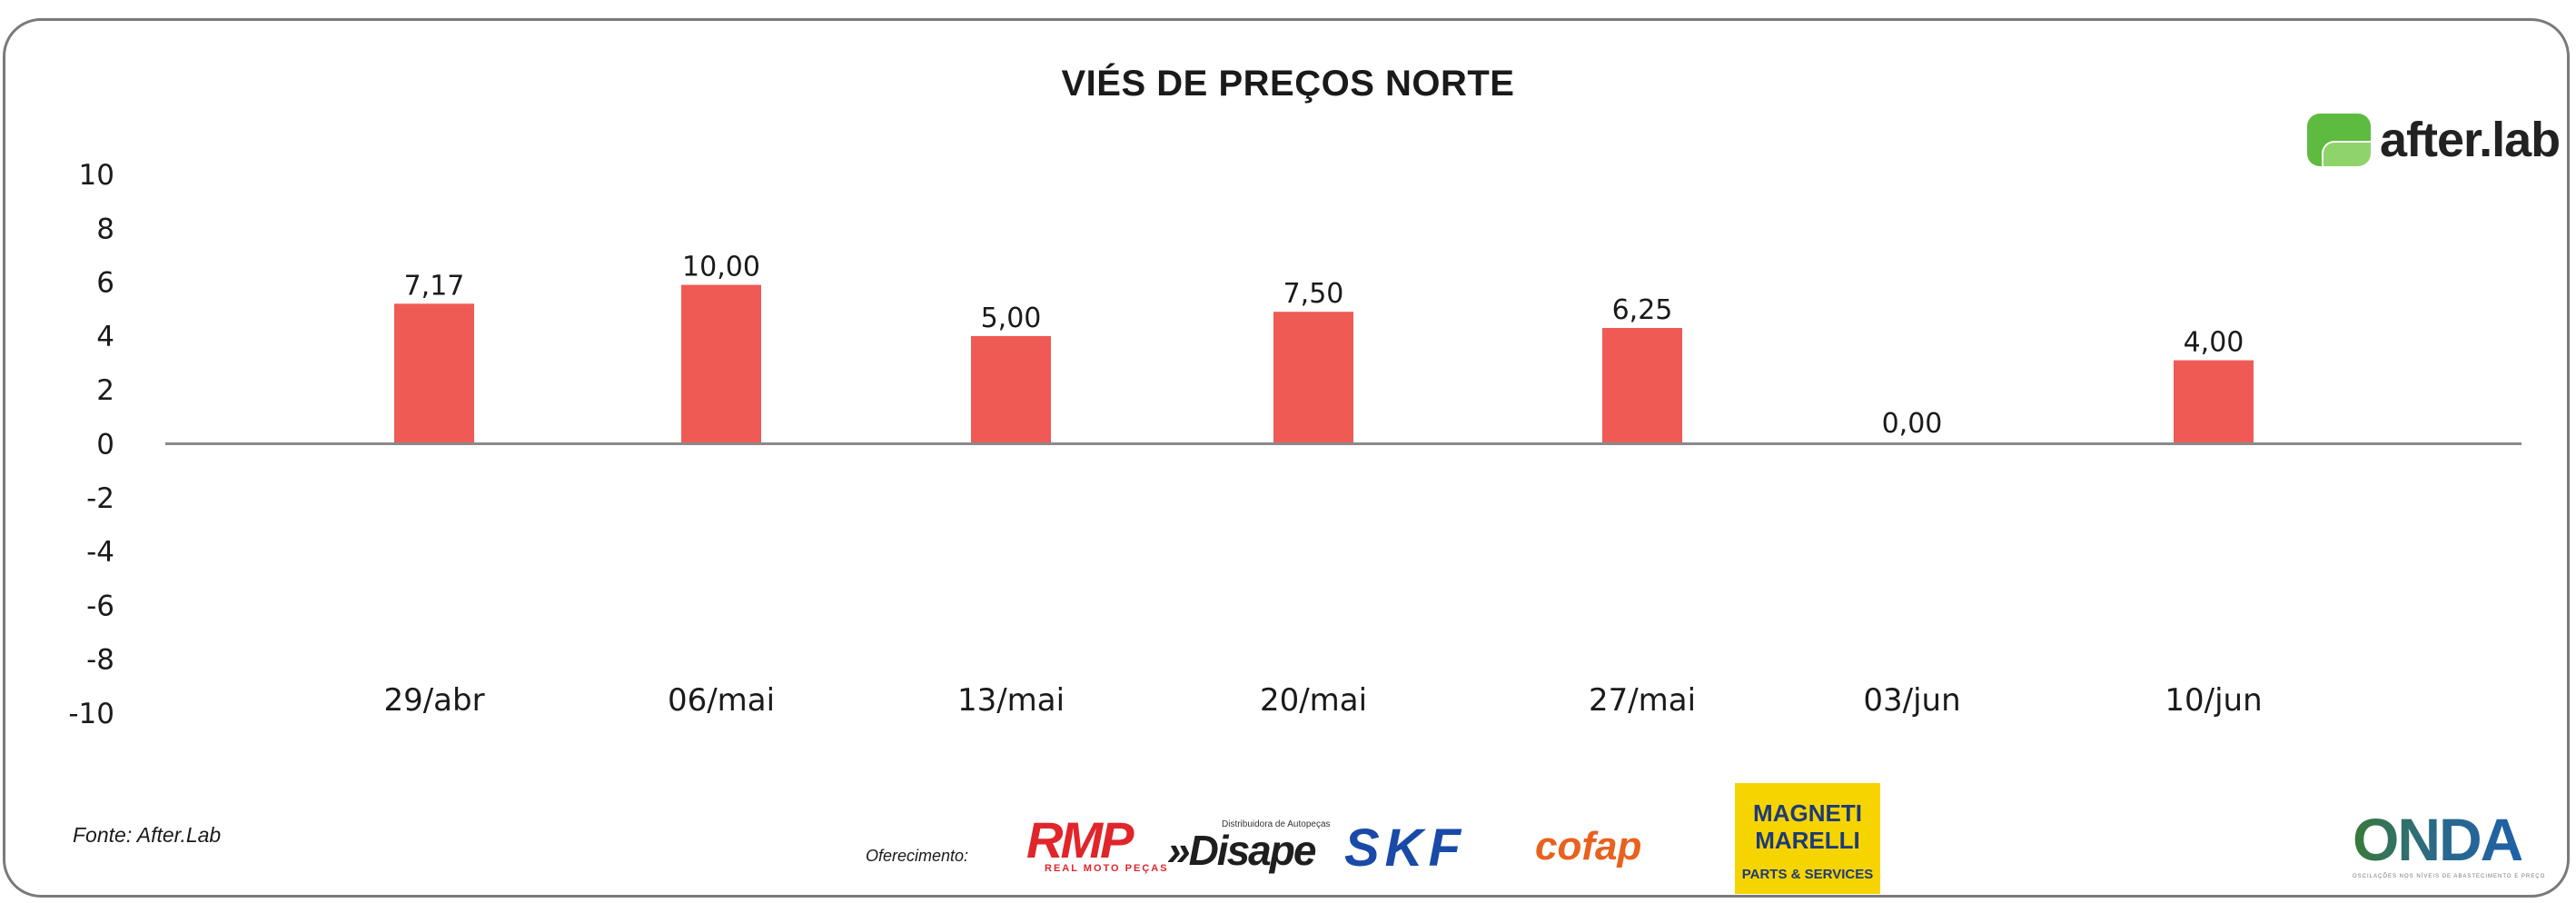  Describe the element at coordinates (96, 175) in the screenshot. I see `y-tick-label: 10` at that location.